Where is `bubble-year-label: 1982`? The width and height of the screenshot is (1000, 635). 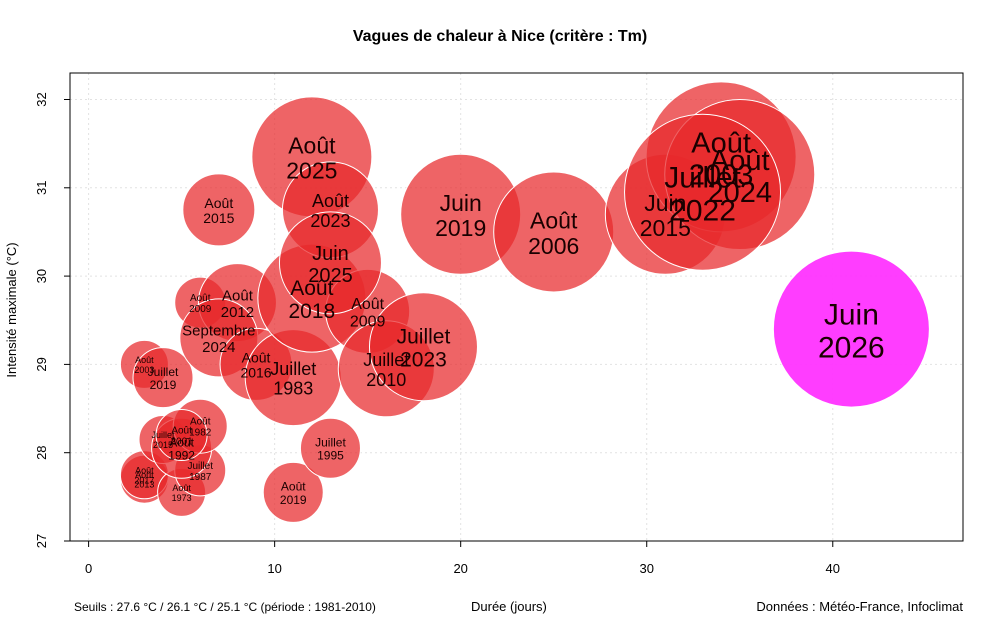 bubble-year-label: 1982 is located at coordinates (200, 433).